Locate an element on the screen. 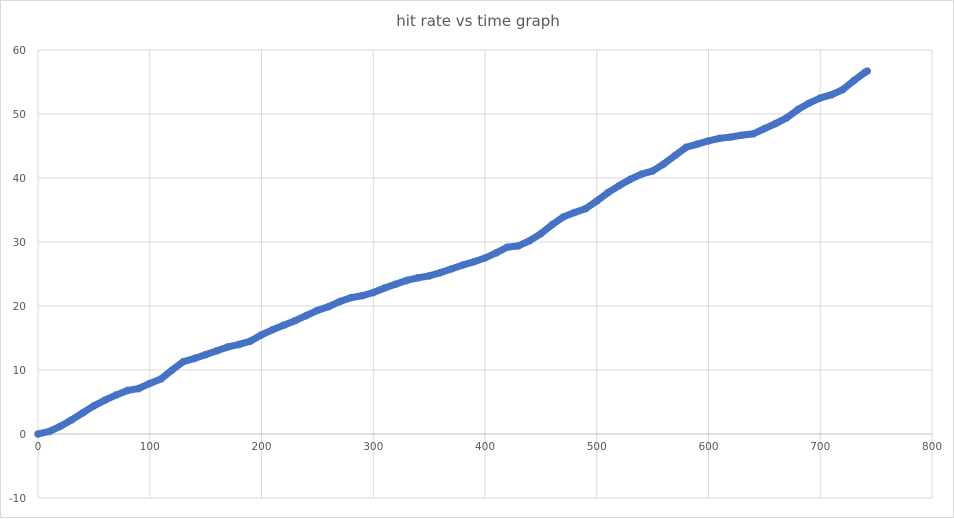  y-tick-label: 50 is located at coordinates (19, 115).